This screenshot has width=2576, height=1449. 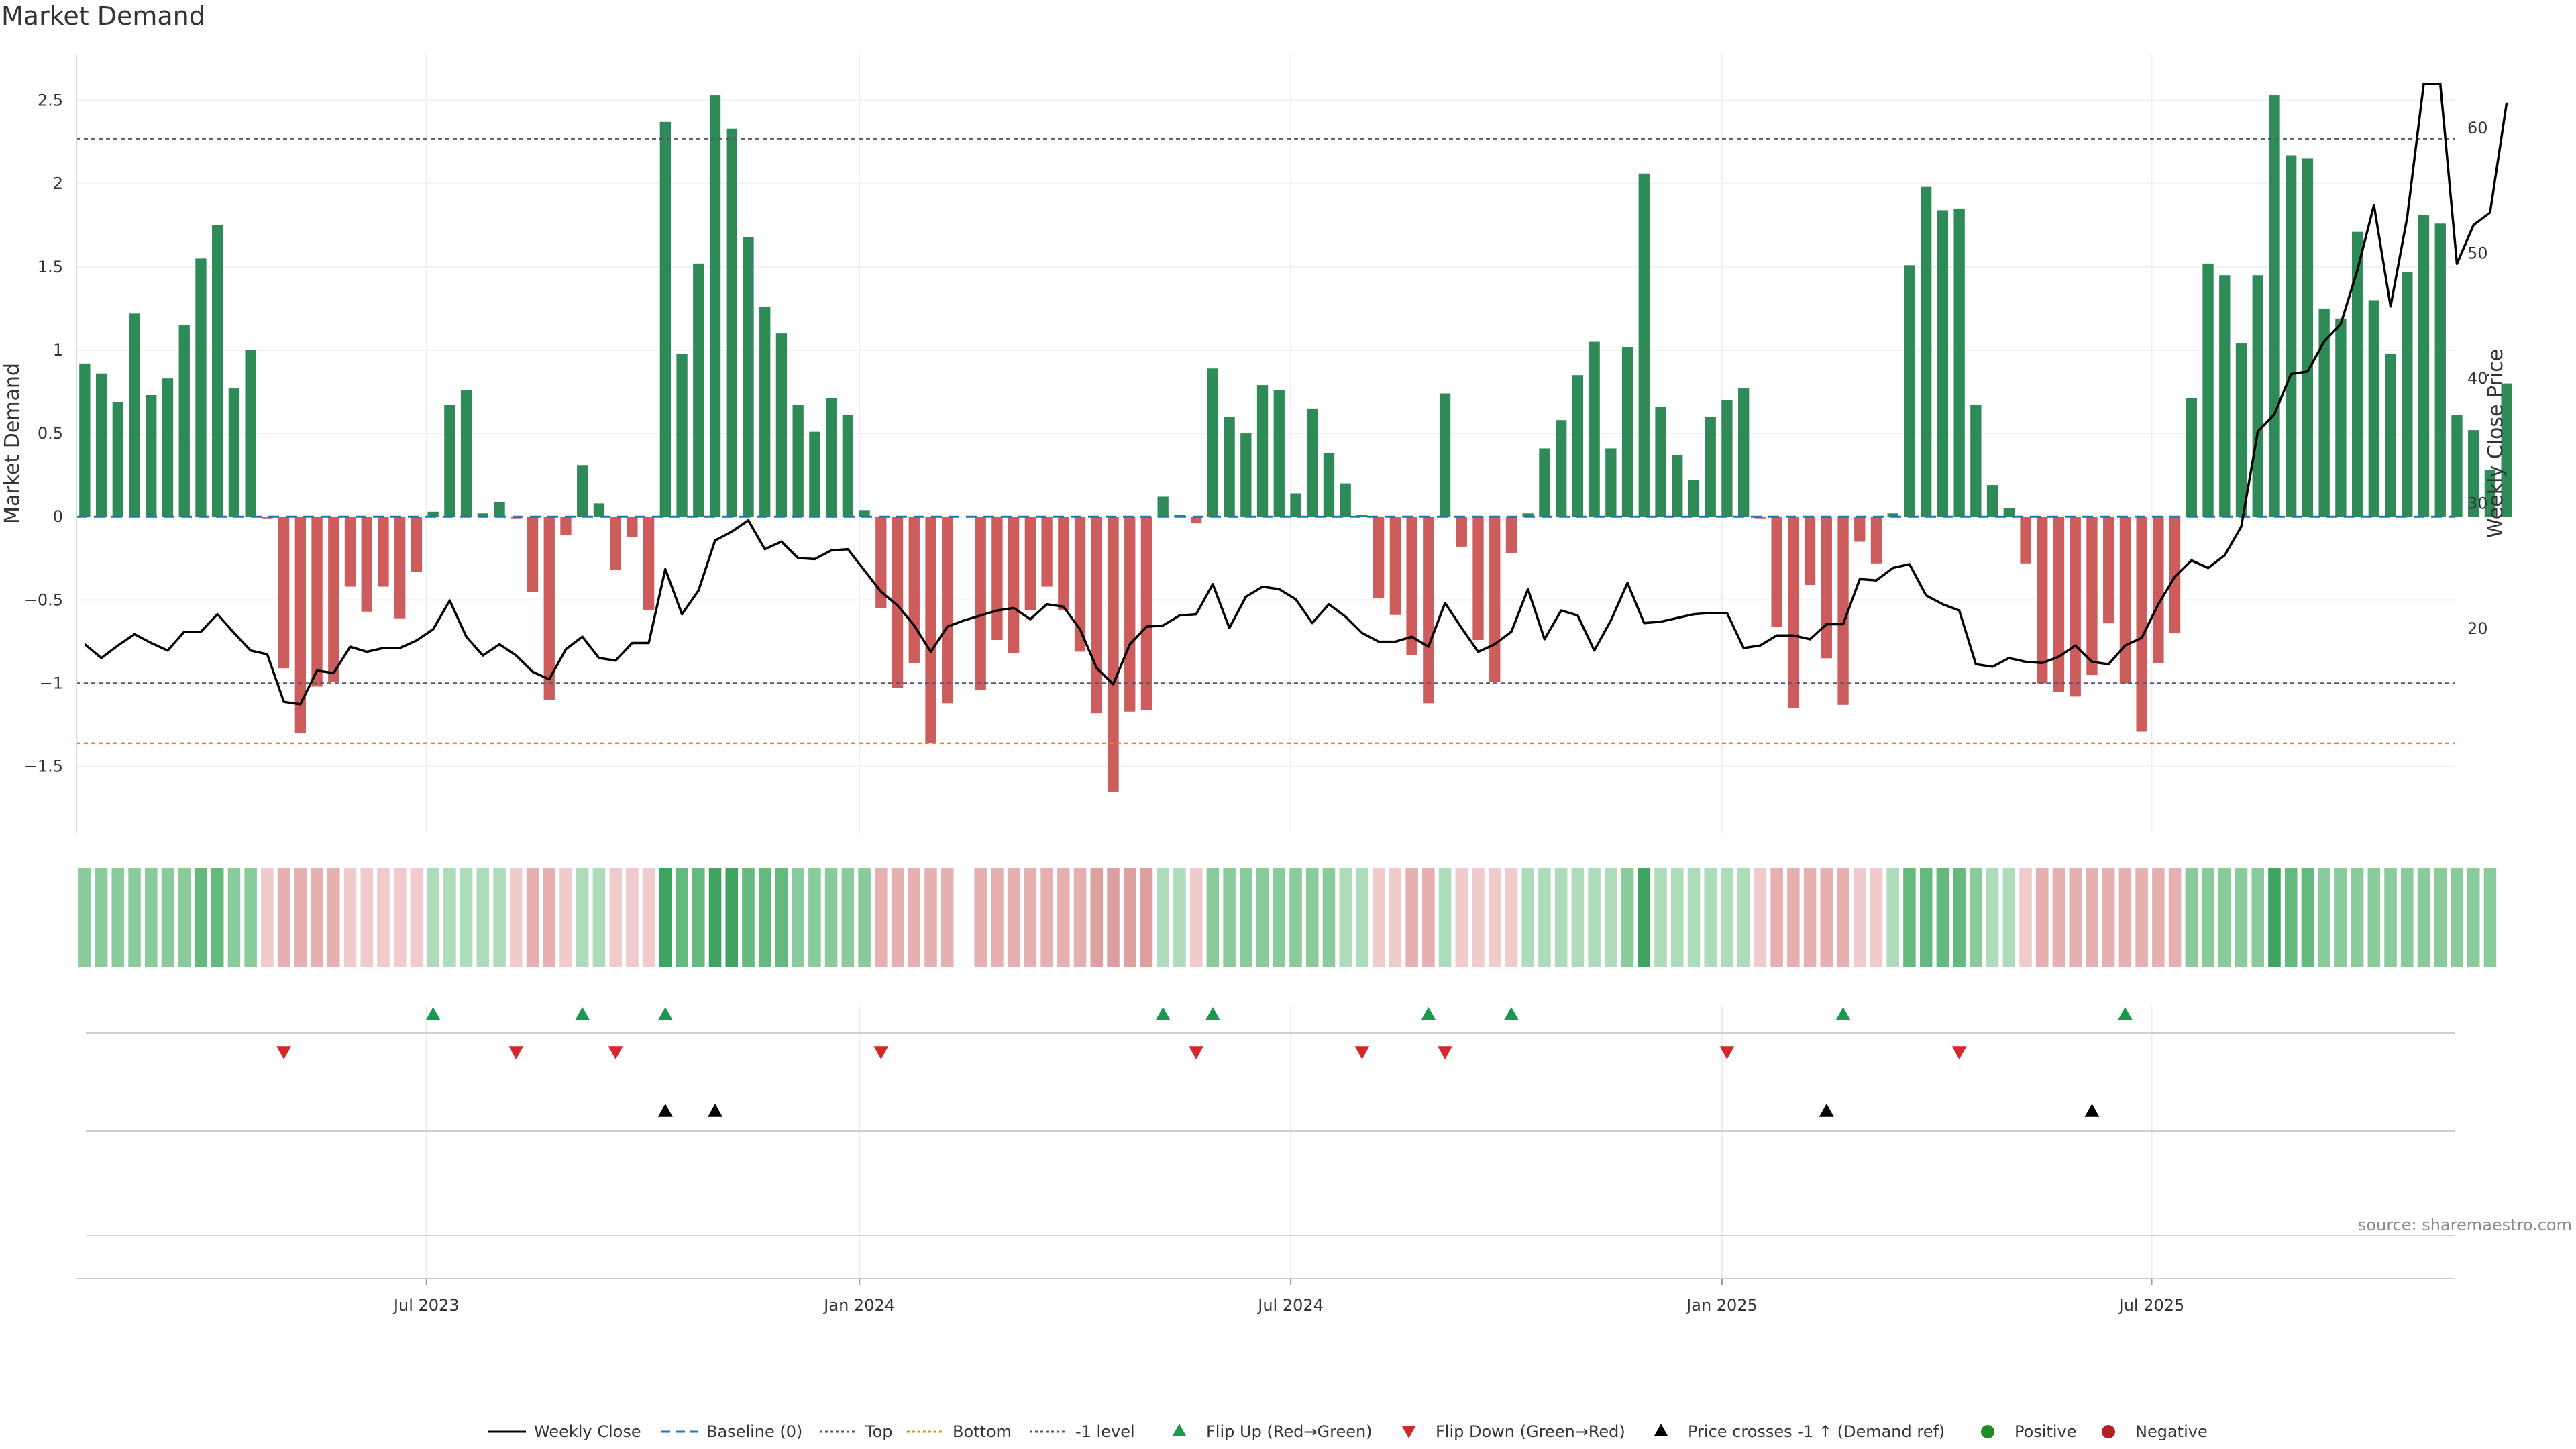 What do you see at coordinates (959, 1431) in the screenshot?
I see `legend-item: Bottom` at bounding box center [959, 1431].